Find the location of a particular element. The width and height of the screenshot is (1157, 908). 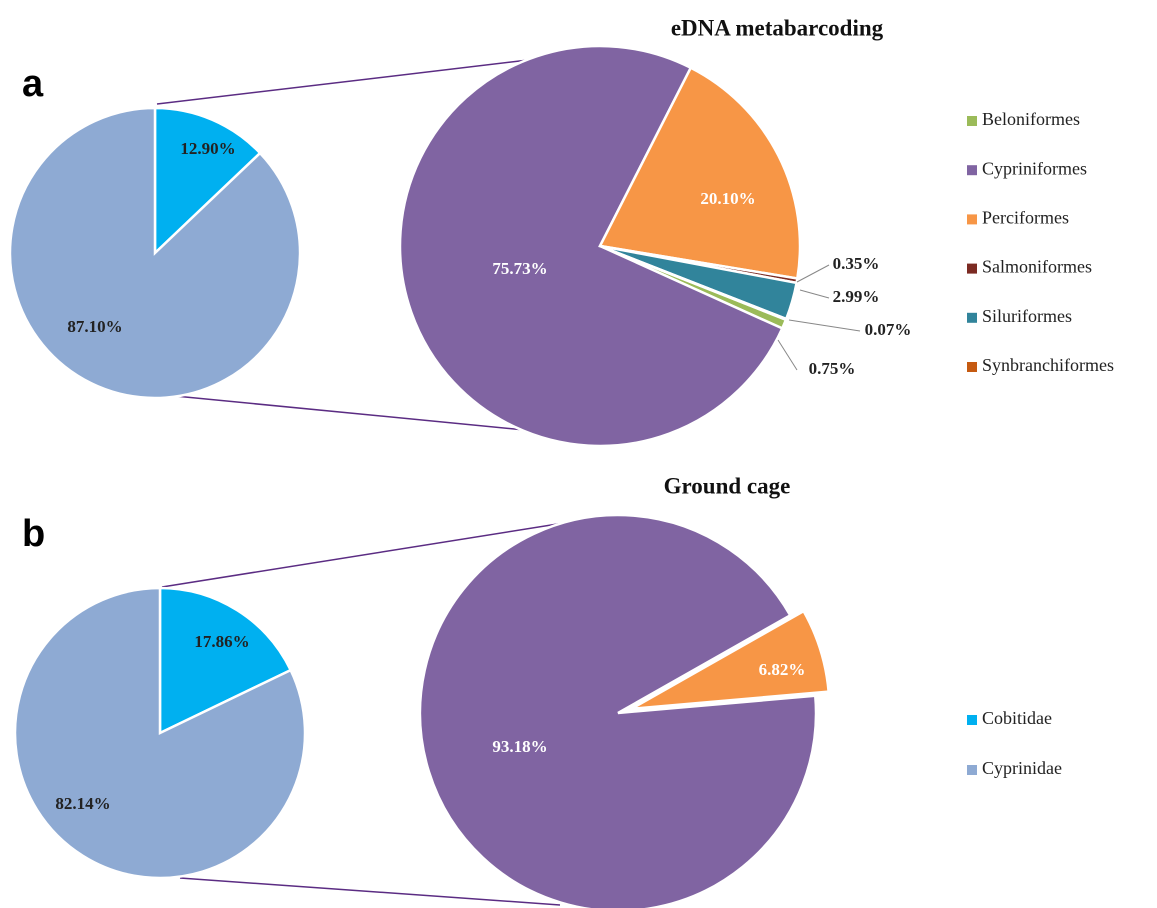

legend-label: Cypriniformes is located at coordinates (1034, 168).